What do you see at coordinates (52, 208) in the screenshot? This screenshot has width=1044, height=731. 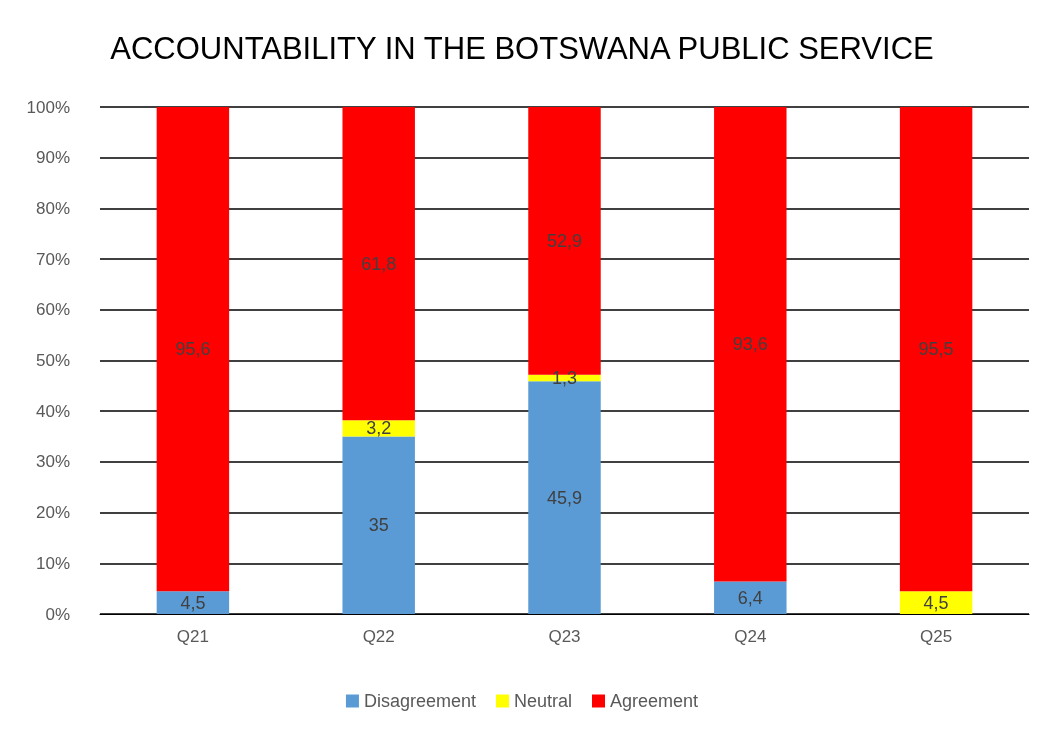 I see `y-tick-label: 80%` at bounding box center [52, 208].